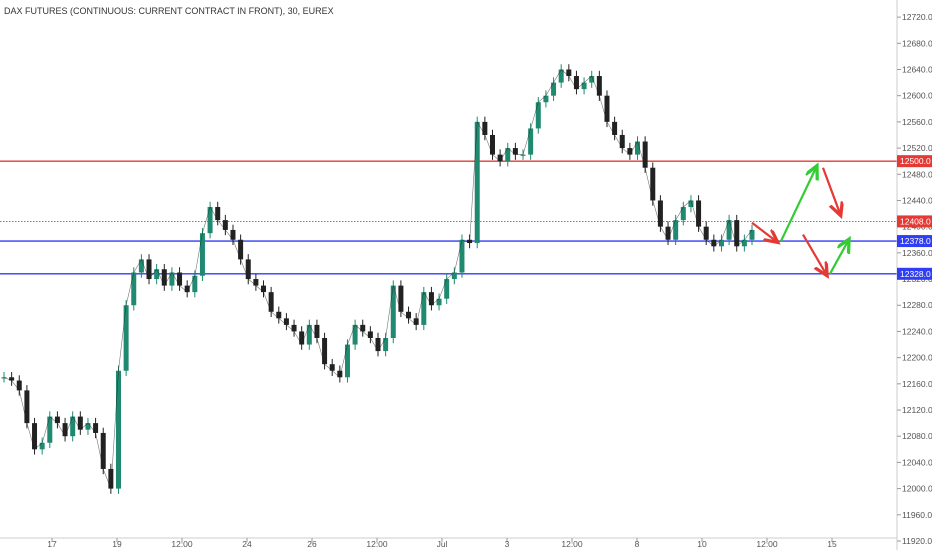  Describe the element at coordinates (377, 544) in the screenshot. I see `x-tick-label: 12:00` at that location.